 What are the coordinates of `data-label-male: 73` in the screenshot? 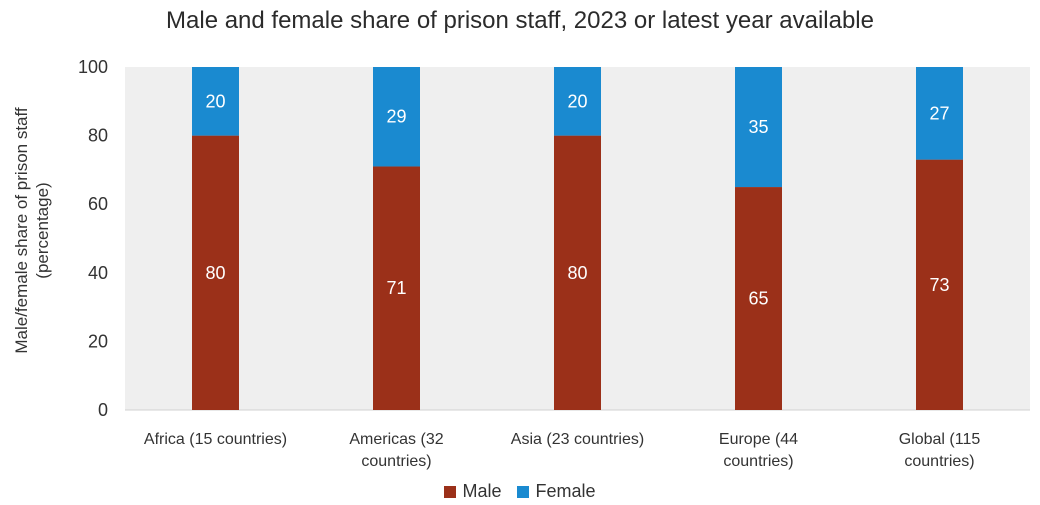 It's located at (939, 285).